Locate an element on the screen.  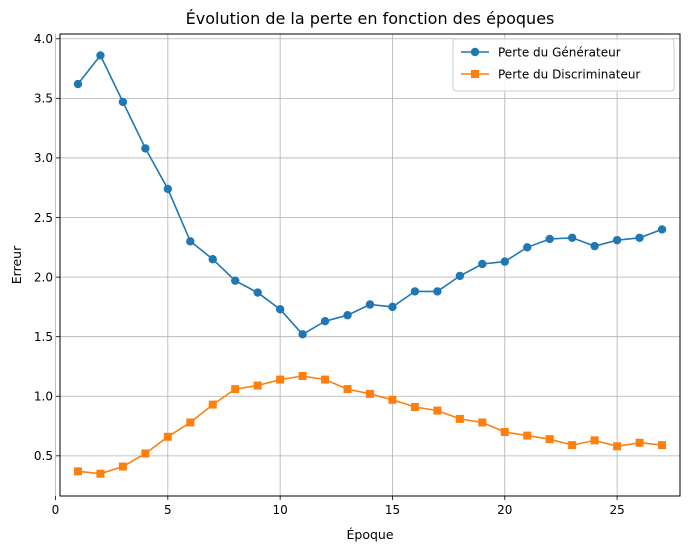
y-tick-label: 2.5 is located at coordinates (43, 218).